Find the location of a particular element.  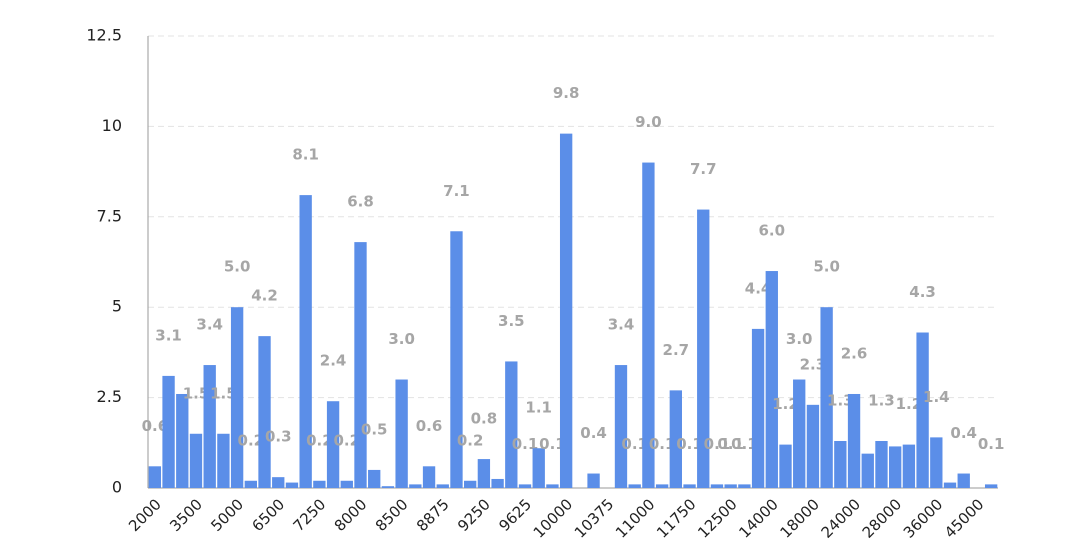

value-label: 0.8 is located at coordinates (484, 419).